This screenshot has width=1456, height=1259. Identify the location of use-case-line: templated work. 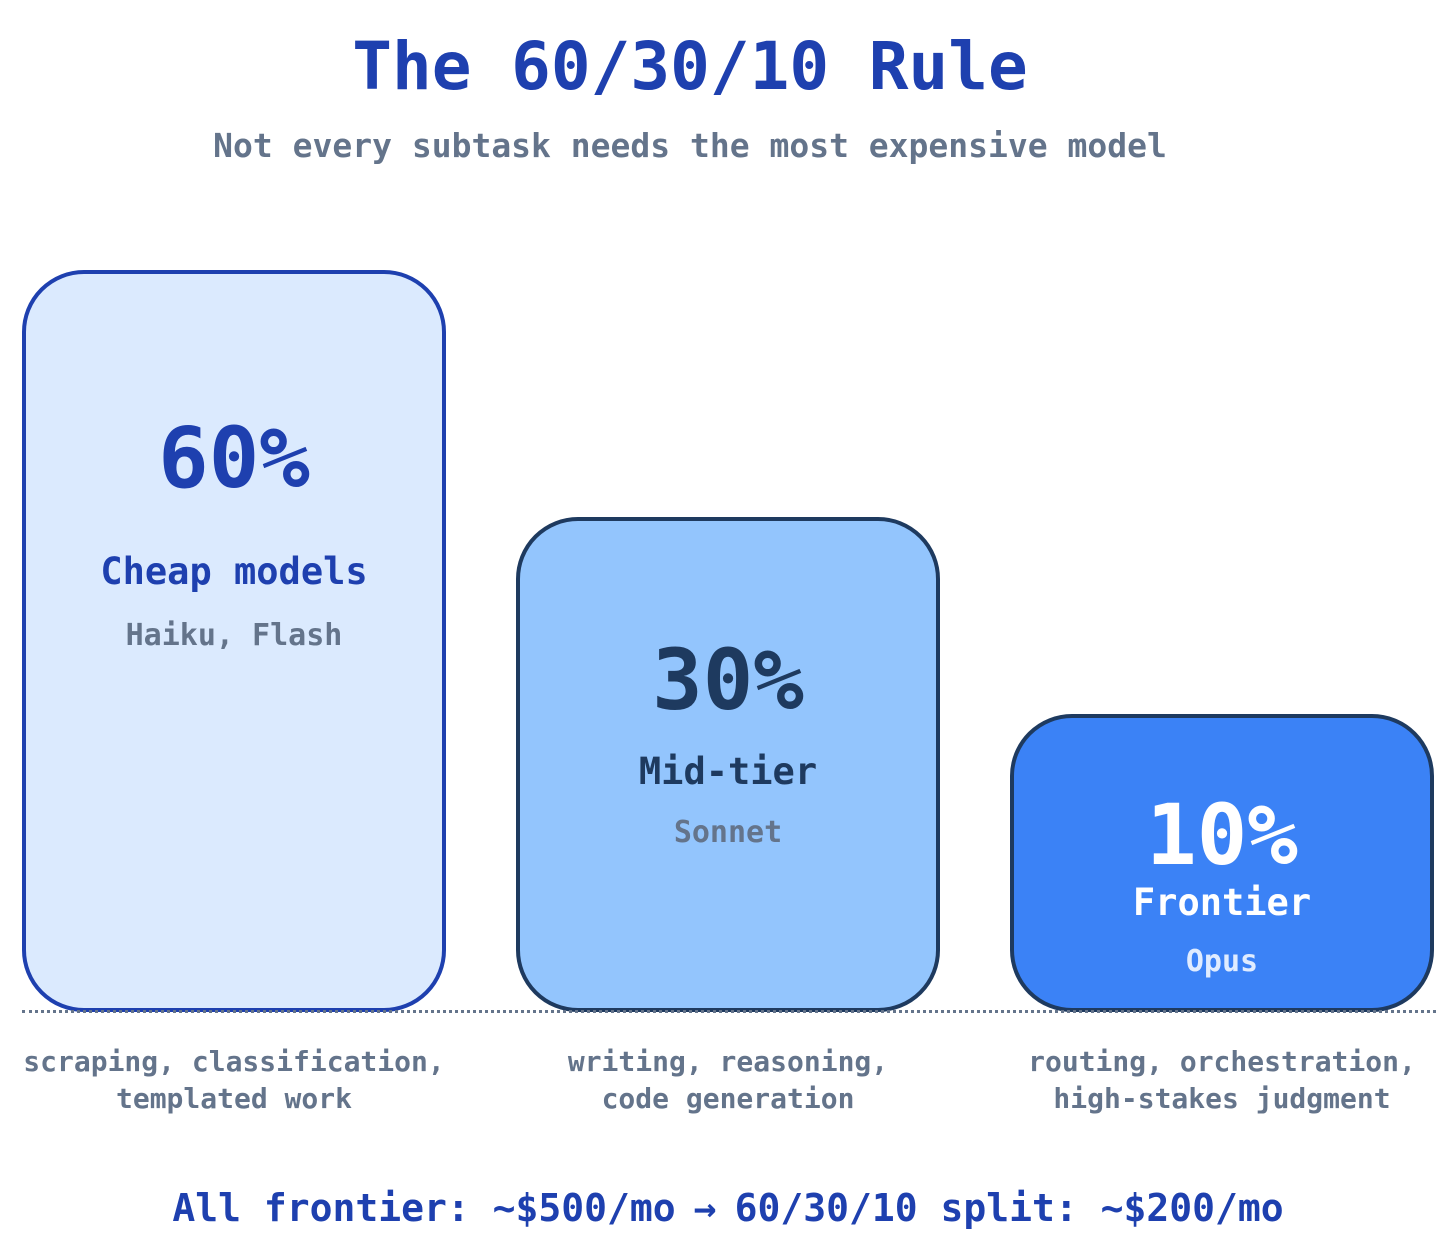
(233, 1098).